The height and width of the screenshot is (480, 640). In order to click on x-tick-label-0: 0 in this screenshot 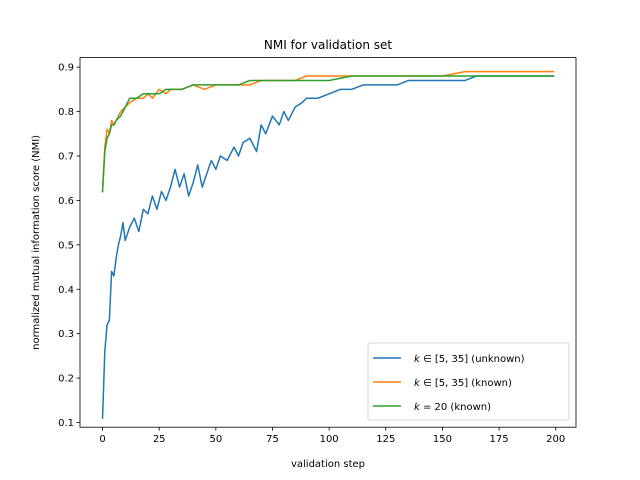, I will do `click(102, 439)`.